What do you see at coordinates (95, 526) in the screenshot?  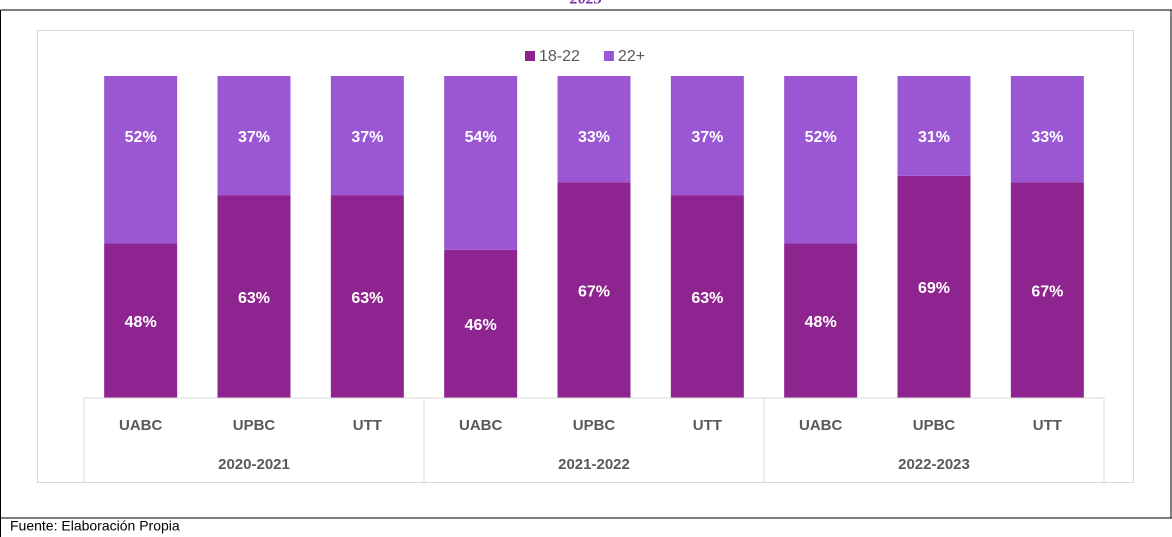 I see `footer: Fuente: Elaboración Propia` at bounding box center [95, 526].